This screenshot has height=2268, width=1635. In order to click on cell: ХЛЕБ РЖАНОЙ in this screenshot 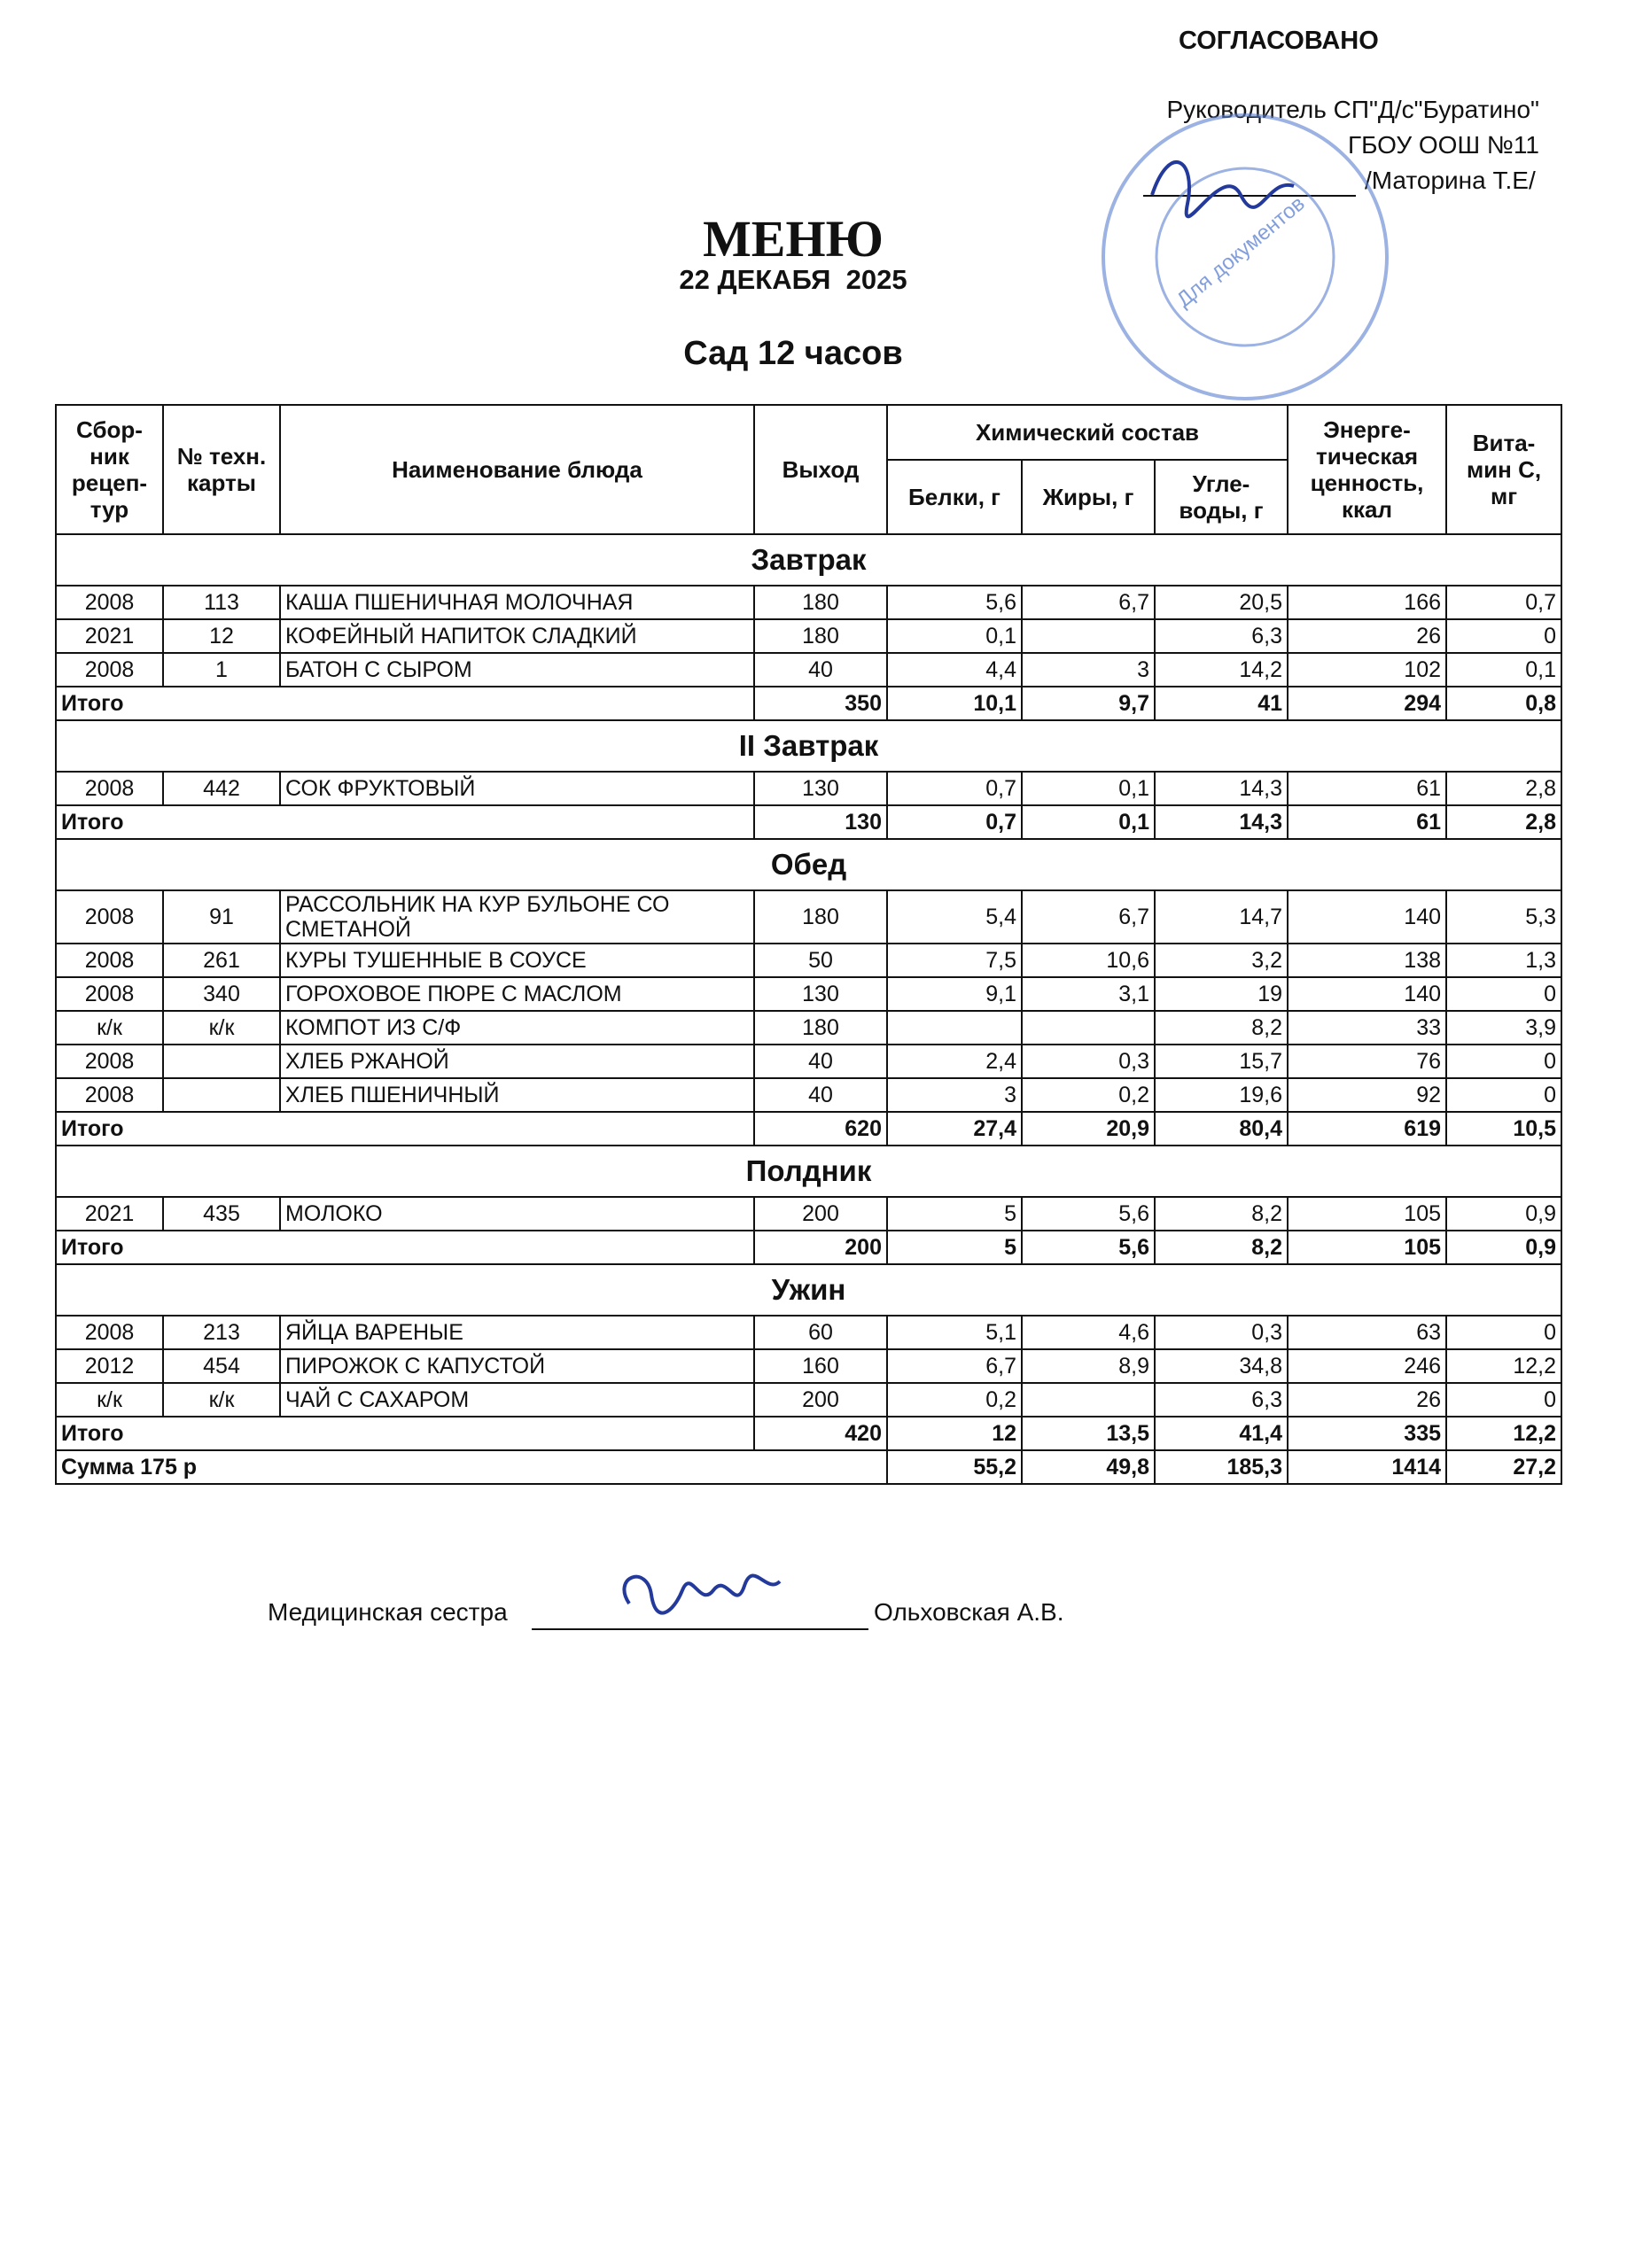, I will do `click(517, 1061)`.